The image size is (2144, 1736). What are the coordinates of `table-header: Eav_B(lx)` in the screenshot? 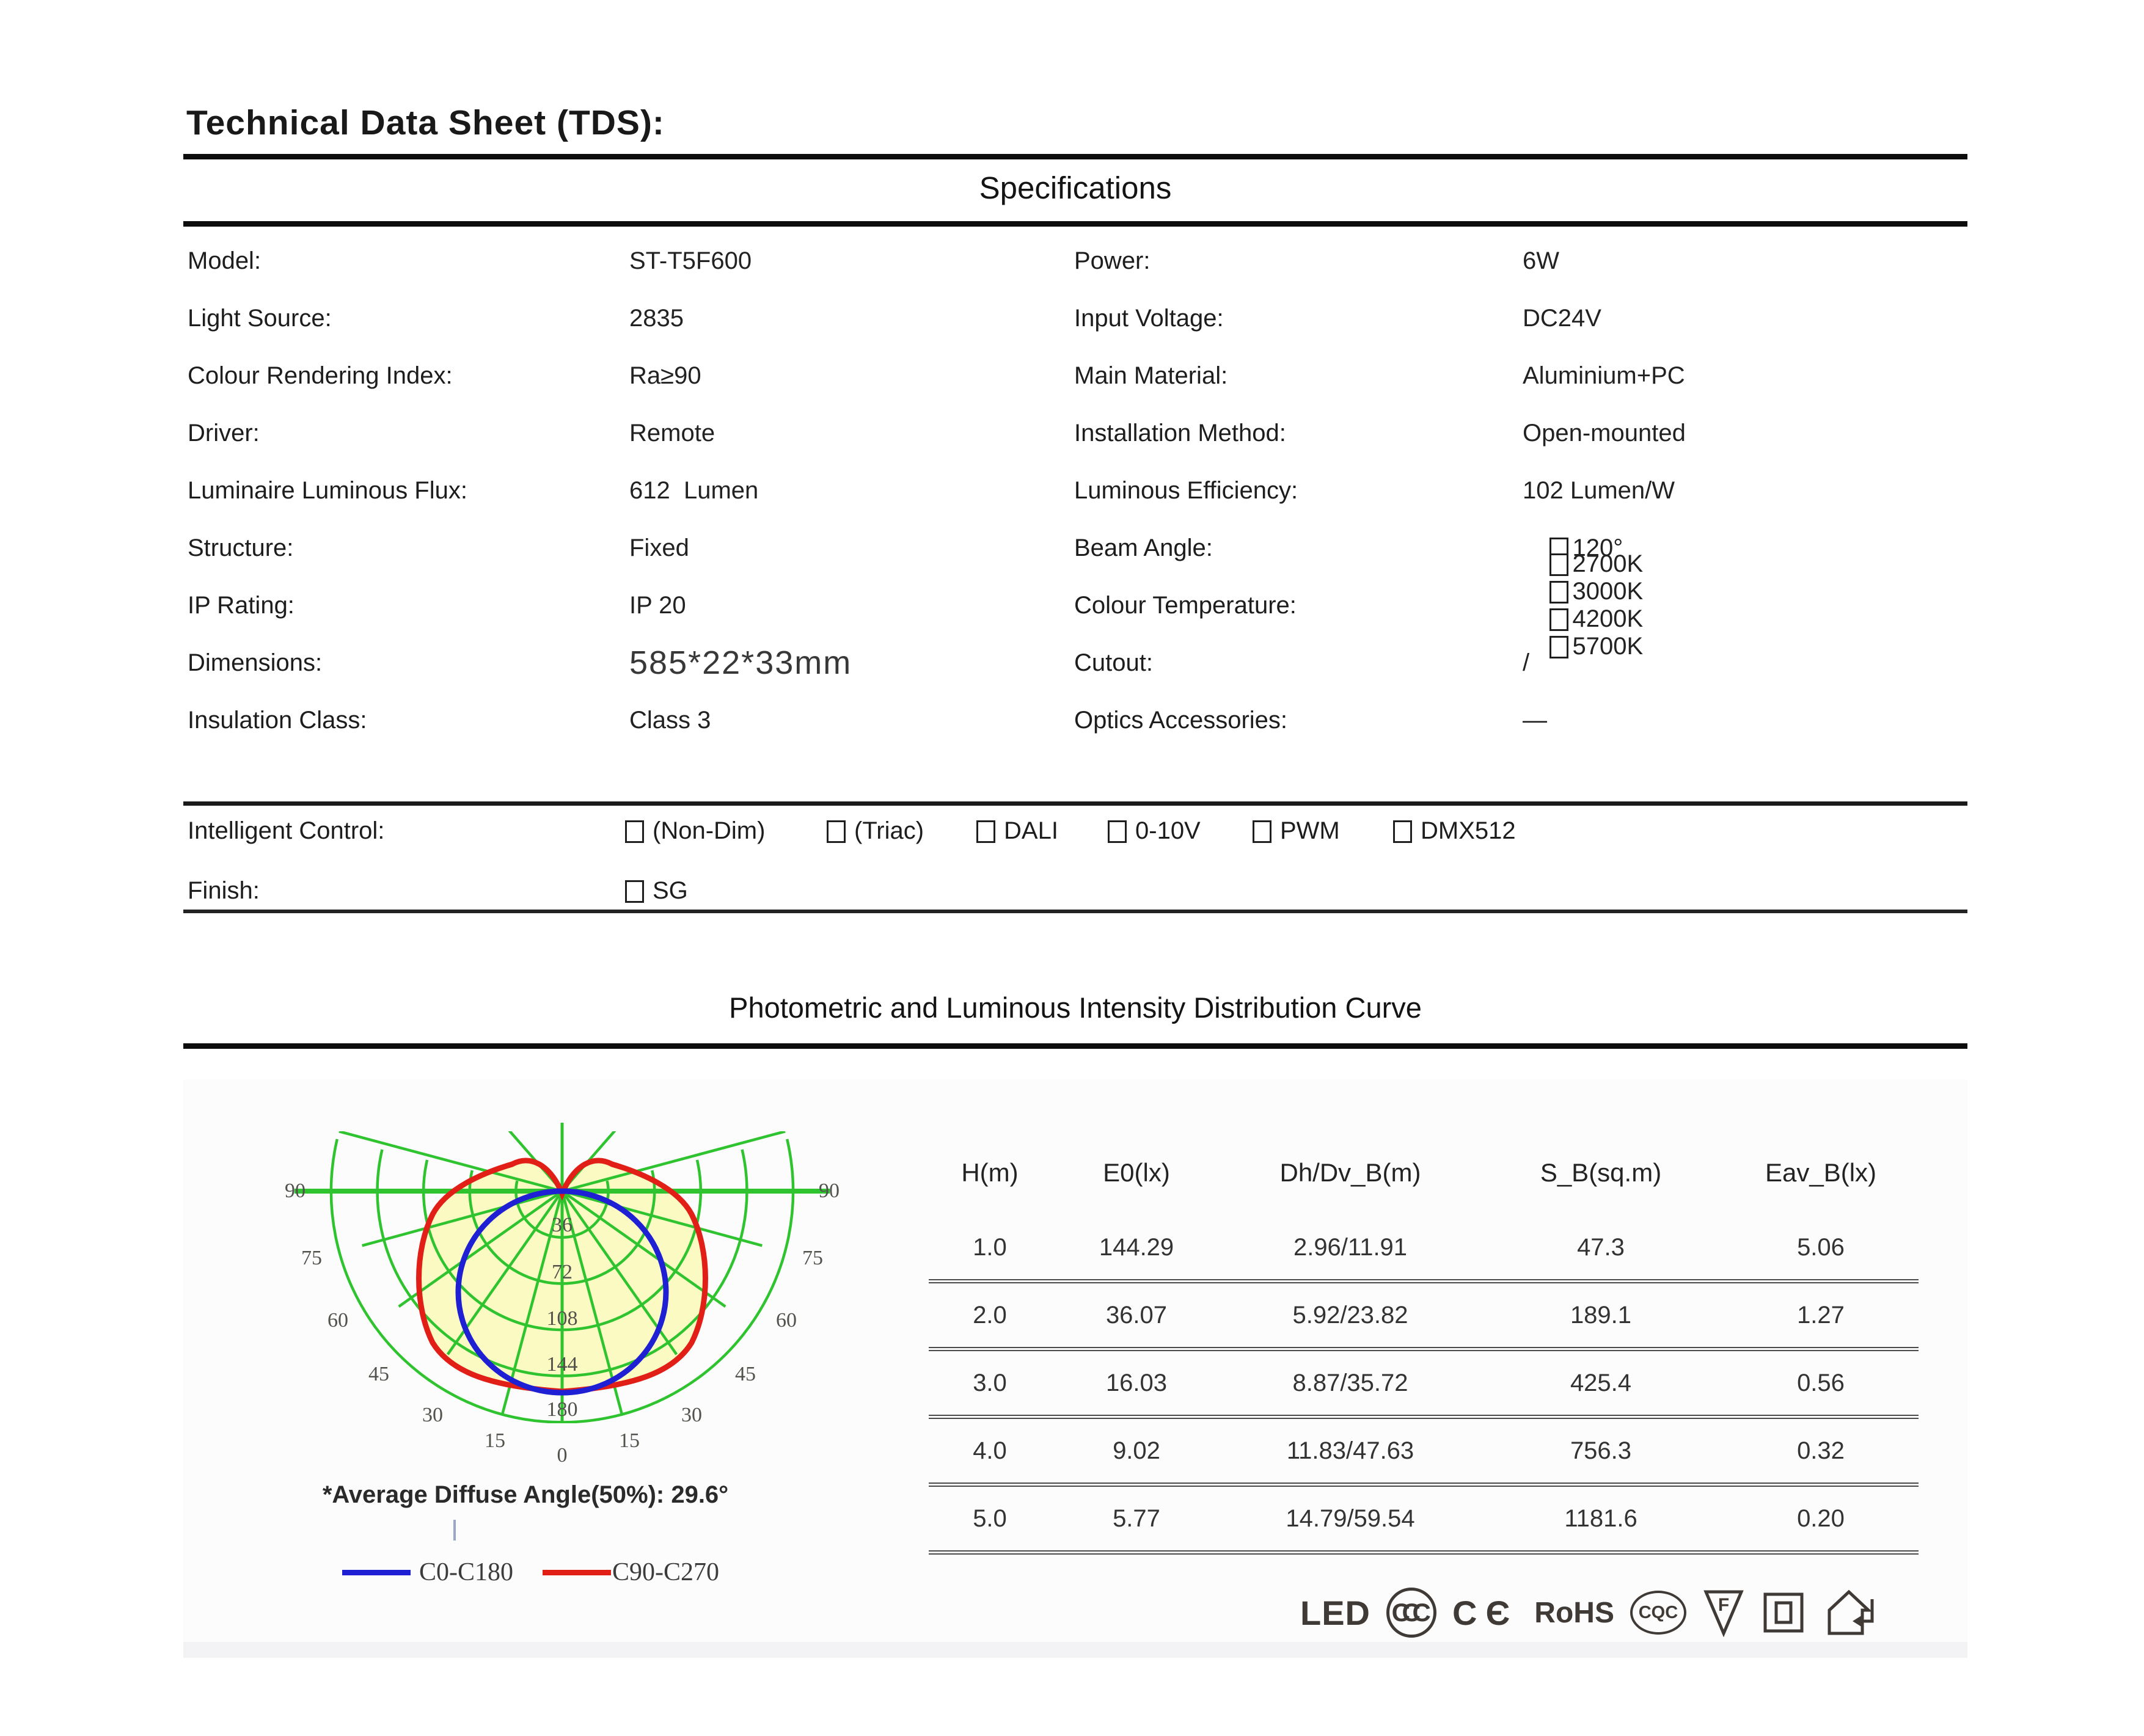 It's located at (1821, 1173).